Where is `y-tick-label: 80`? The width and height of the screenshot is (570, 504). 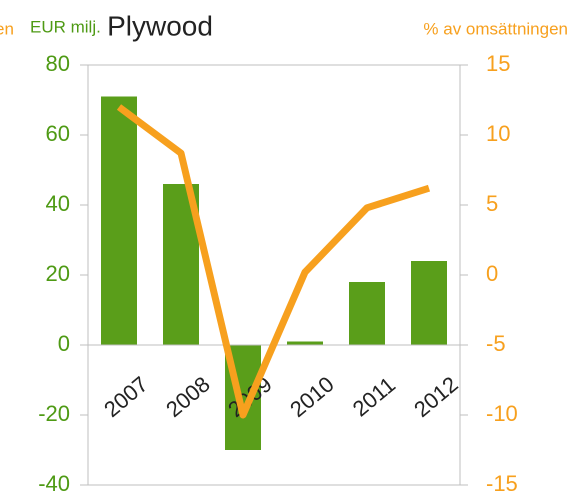 y-tick-label: 80 is located at coordinates (58, 63).